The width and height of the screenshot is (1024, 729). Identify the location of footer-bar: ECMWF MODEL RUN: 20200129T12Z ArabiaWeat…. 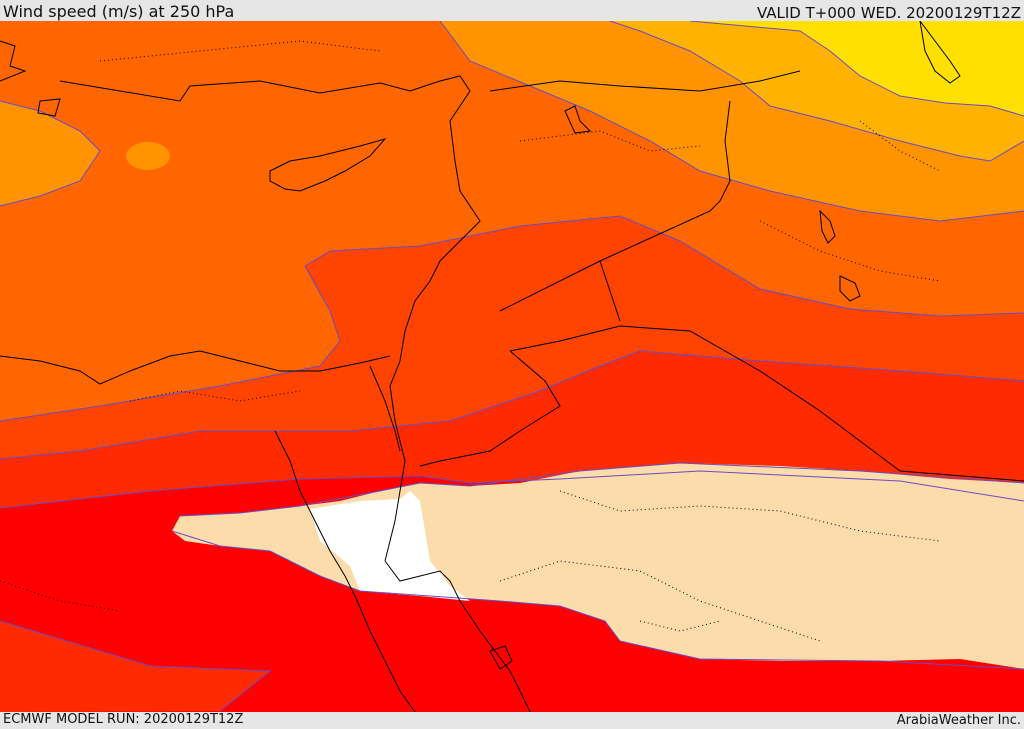
(512, 720).